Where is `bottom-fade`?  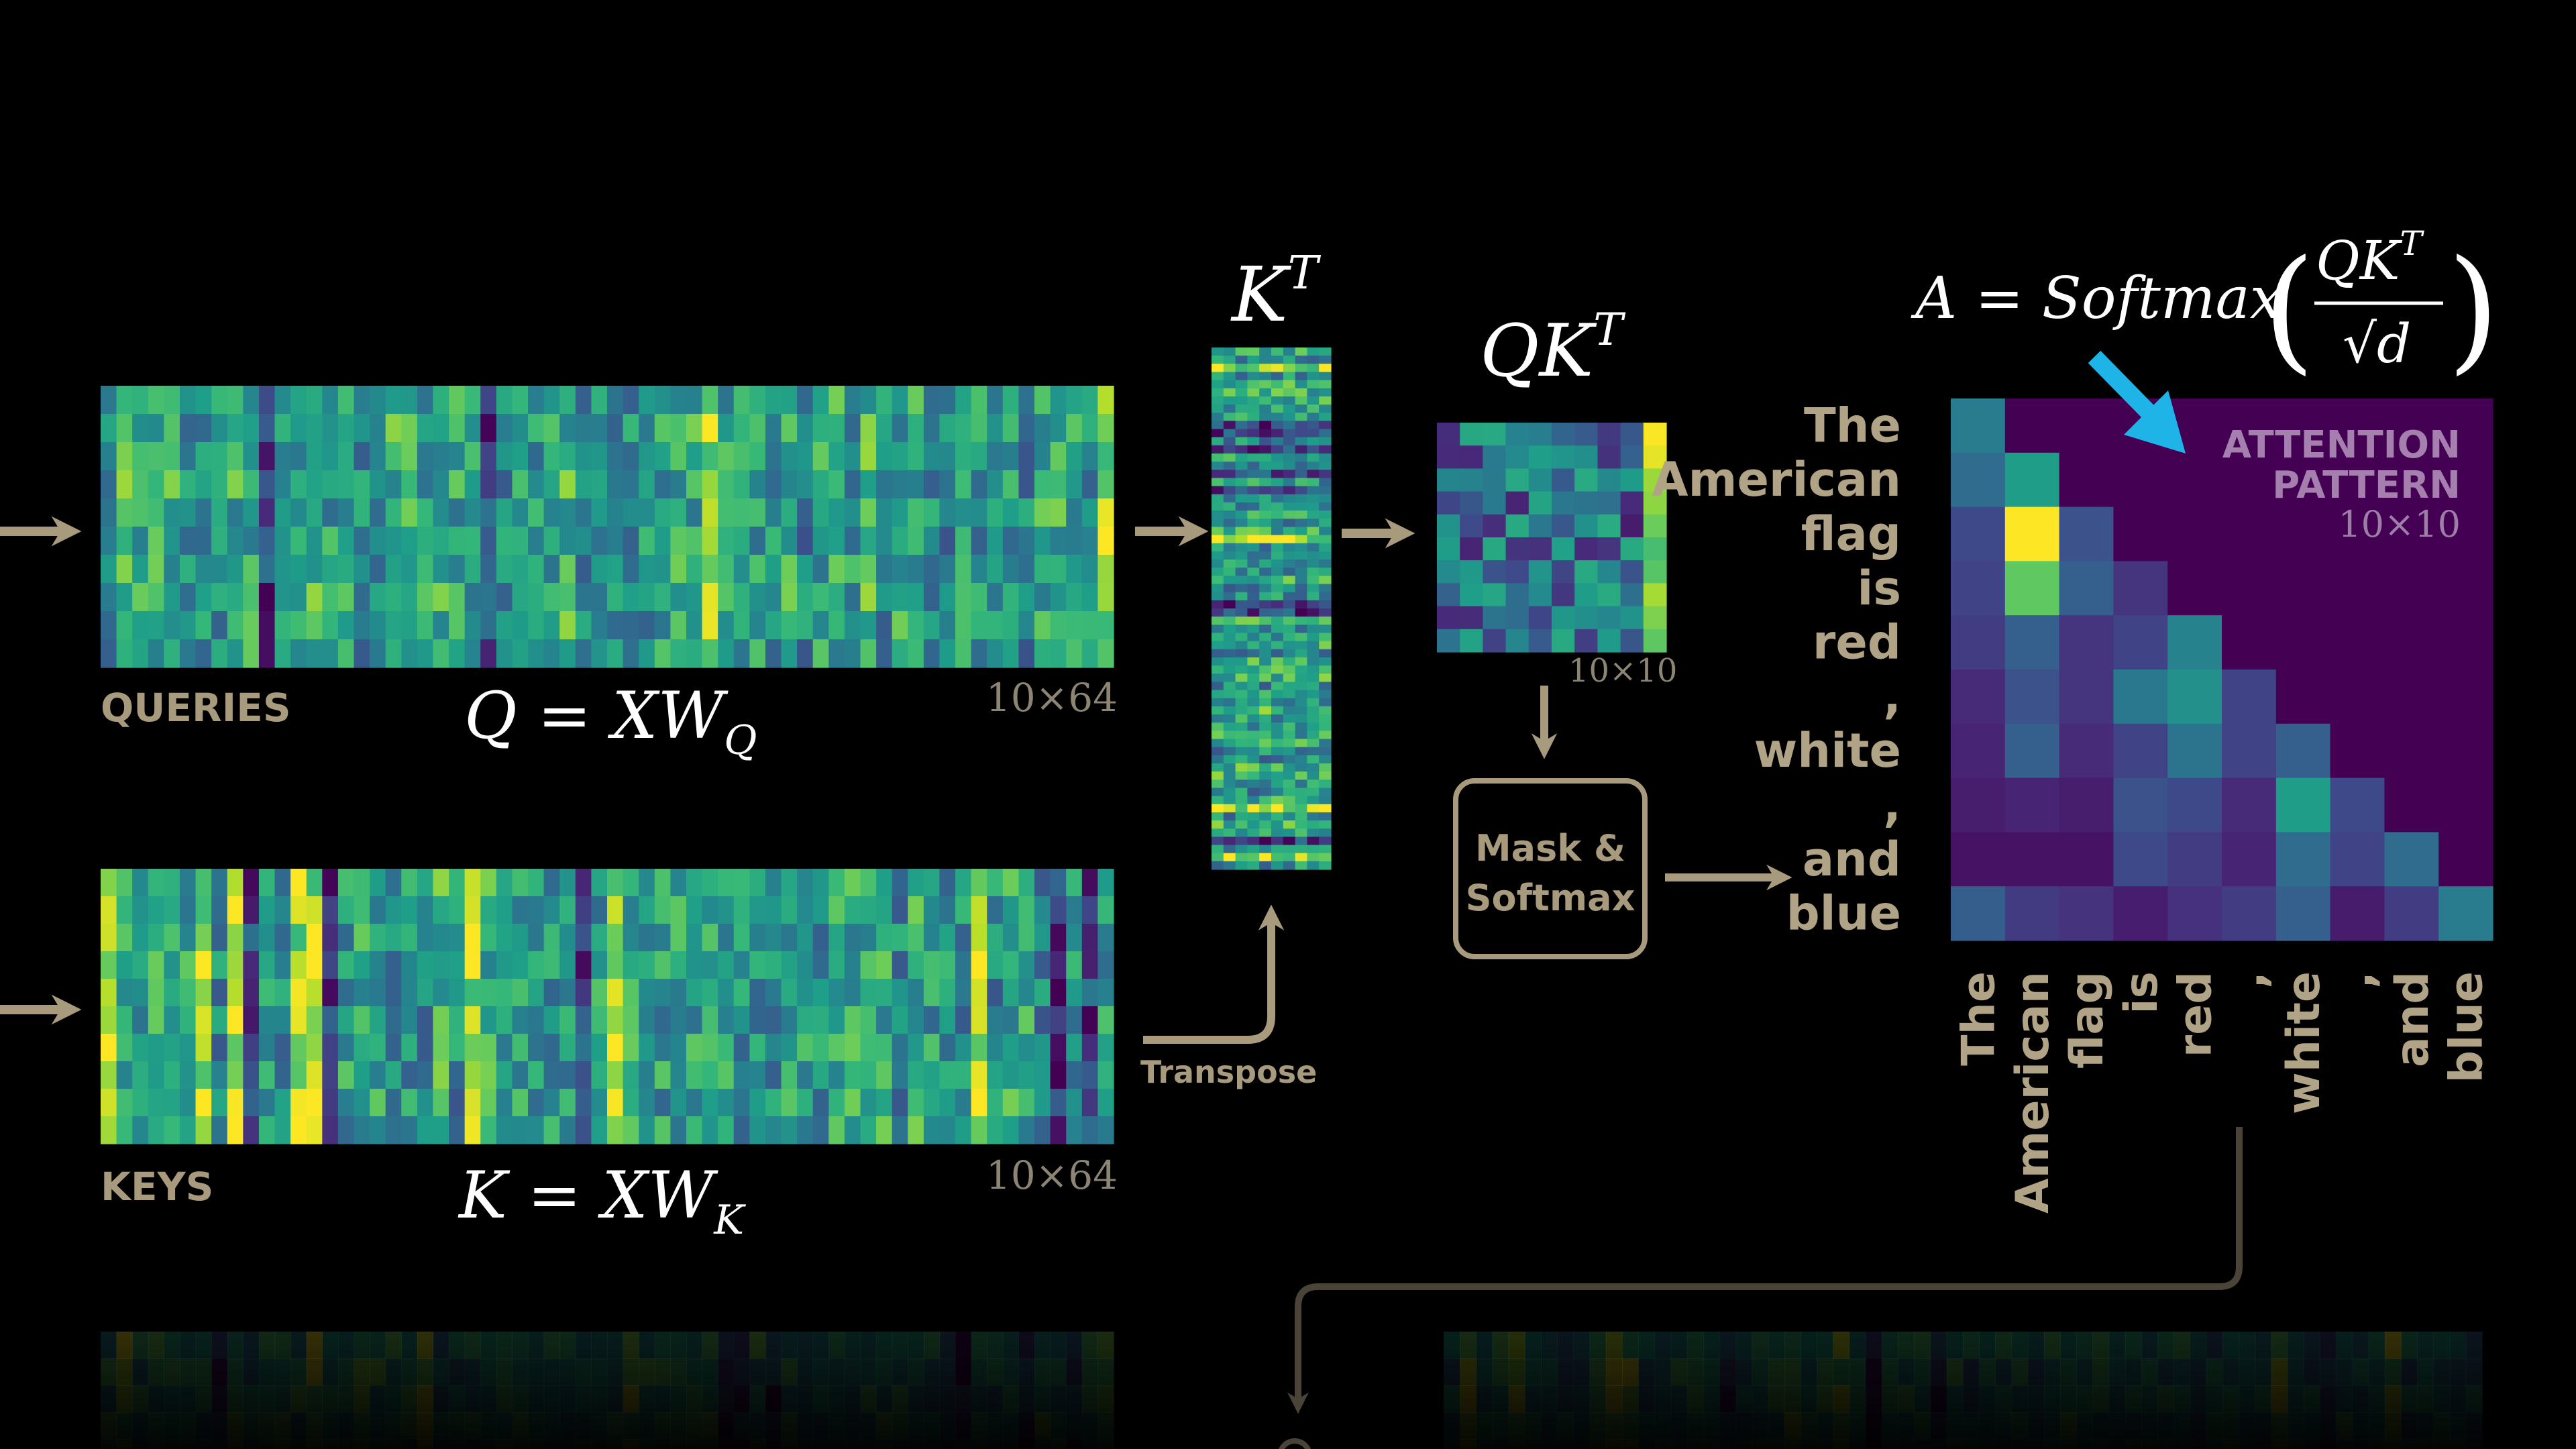 bottom-fade is located at coordinates (1288, 1388).